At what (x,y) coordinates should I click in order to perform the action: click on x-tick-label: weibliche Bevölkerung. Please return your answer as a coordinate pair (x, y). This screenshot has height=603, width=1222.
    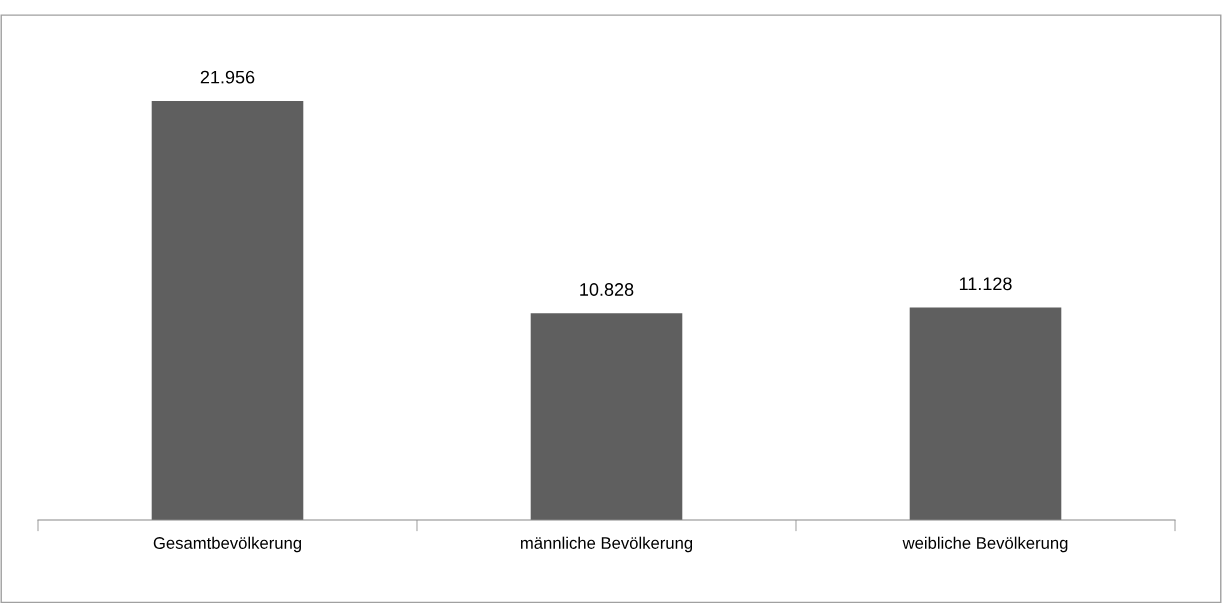
    Looking at the image, I should click on (985, 544).